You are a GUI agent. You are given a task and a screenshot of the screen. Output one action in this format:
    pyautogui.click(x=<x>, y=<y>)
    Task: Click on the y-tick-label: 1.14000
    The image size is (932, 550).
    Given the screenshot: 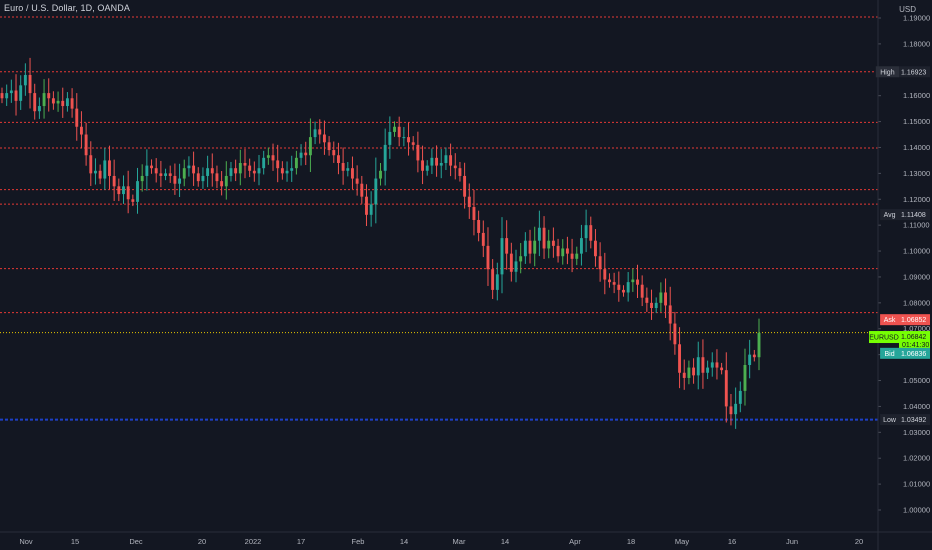 What is the action you would take?
    pyautogui.click(x=916, y=147)
    